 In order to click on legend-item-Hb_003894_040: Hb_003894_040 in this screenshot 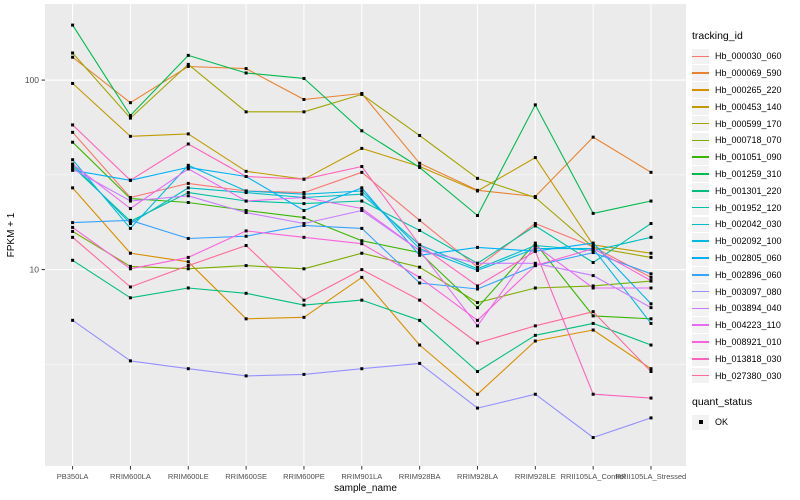, I will do `click(745, 308)`.